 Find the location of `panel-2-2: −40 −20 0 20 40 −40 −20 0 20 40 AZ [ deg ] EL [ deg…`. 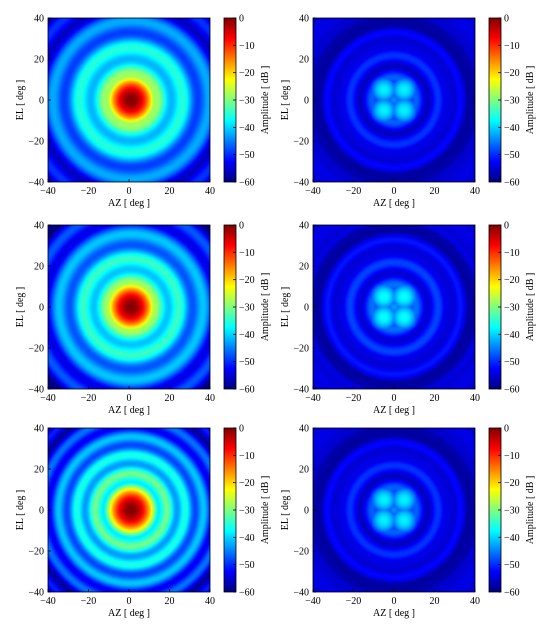

panel-2-2: −40 −20 0 20 40 −40 −20 0 20 40 AZ [ deg ] EL [ deg… is located at coordinates (408, 319).